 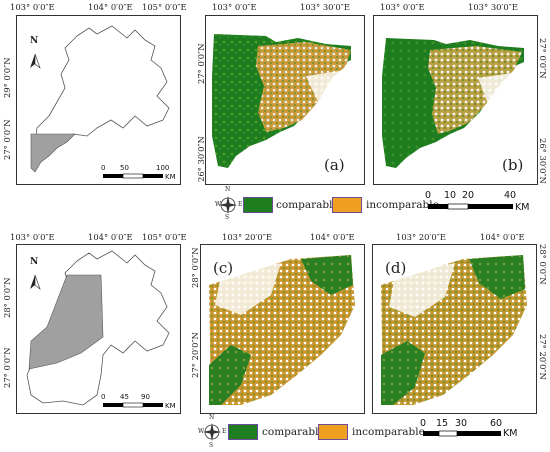 What do you see at coordinates (470, 206) in the screenshot?
I see `scale-bar-top` at bounding box center [470, 206].